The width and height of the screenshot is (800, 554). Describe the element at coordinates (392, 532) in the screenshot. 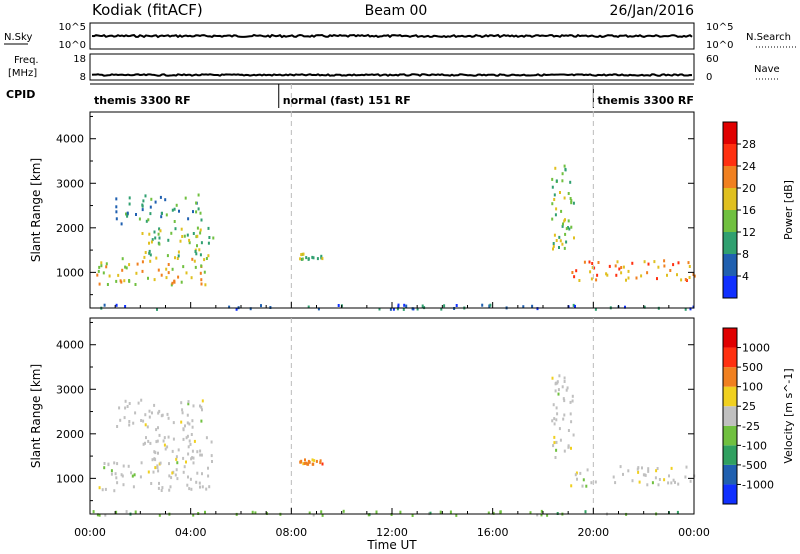

I see `x-tick-label: 12:00` at that location.